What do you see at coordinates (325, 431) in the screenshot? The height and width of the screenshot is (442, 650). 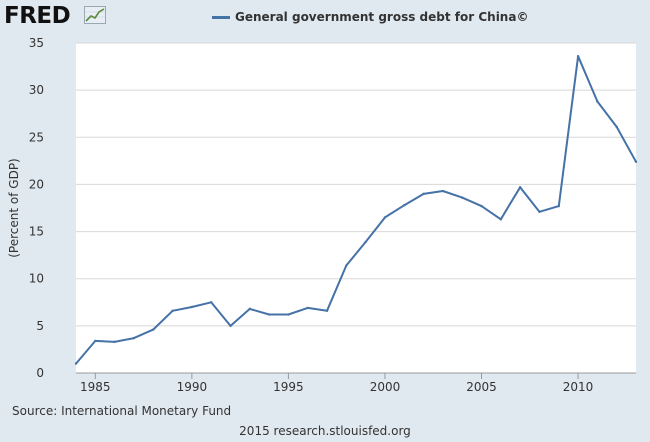 I see `credit-link: 2015 research.stlouisfed.org` at bounding box center [325, 431].